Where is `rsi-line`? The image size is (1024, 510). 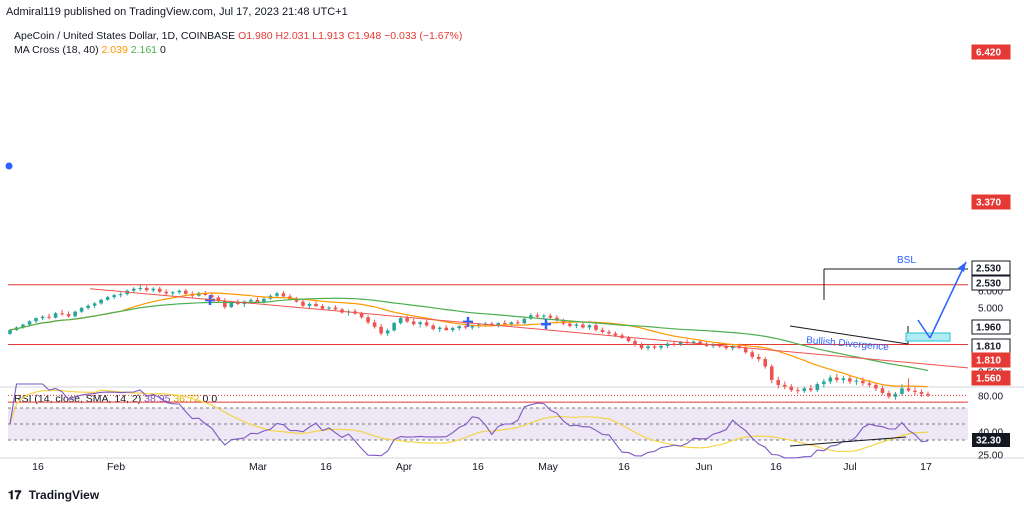
rsi-line is located at coordinates (469, 421).